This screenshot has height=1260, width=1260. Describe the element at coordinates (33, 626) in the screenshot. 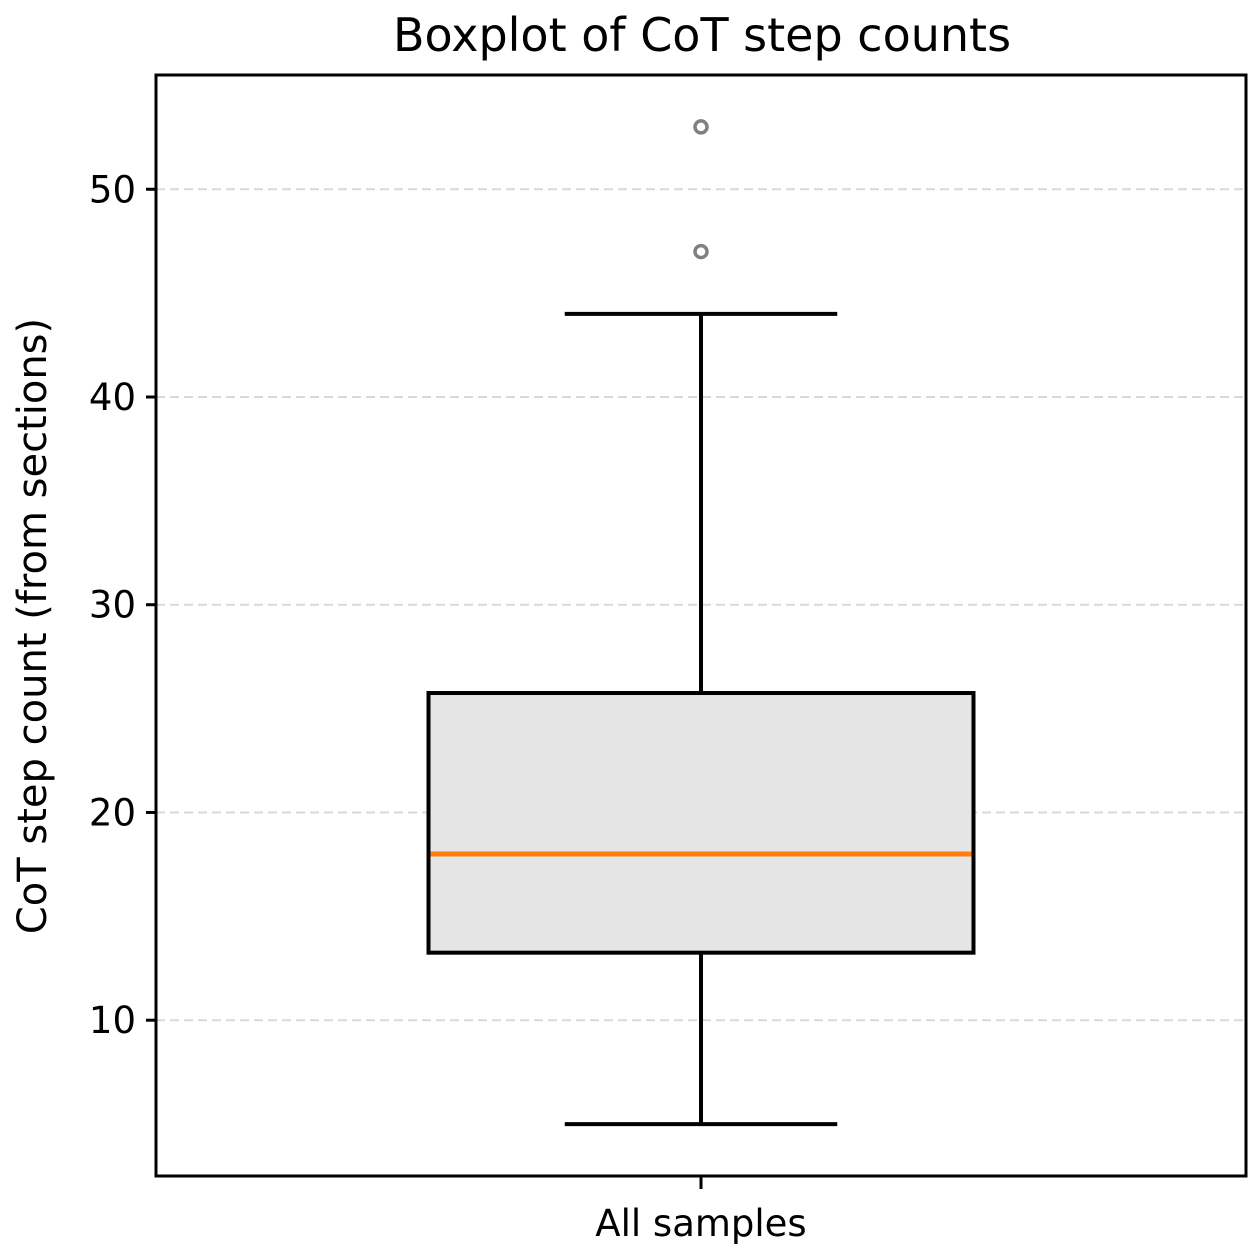

I see `y-axis-label: CoT step count (from sections)` at that location.